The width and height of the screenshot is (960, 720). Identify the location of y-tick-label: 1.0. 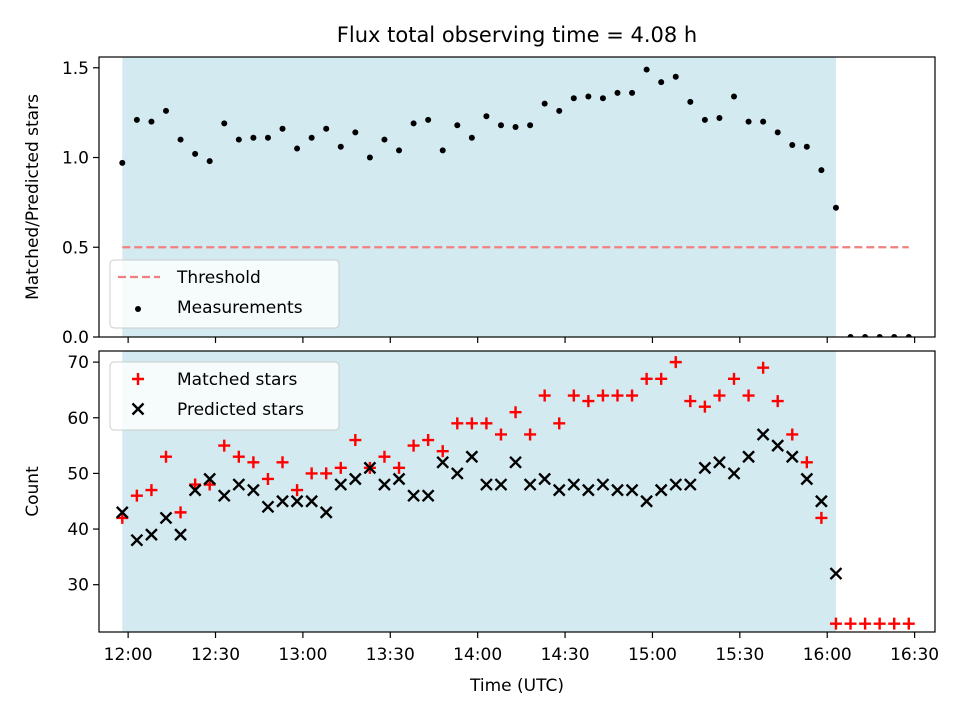
(75, 159).